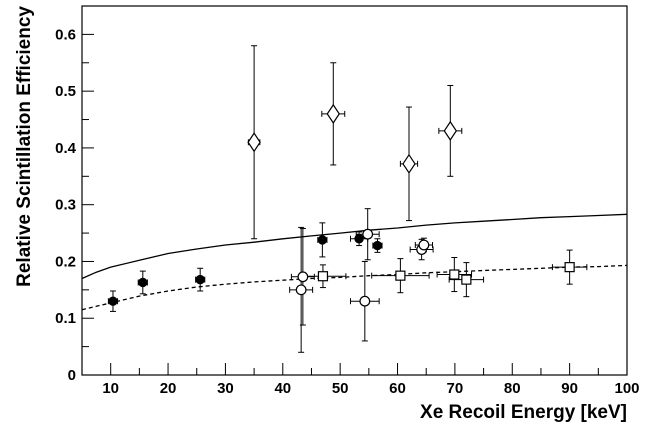 Image resolution: width=656 pixels, height=428 pixels. Describe the element at coordinates (523, 412) in the screenshot. I see `x-axis-title: Xe Recoil Energy [keV]` at that location.